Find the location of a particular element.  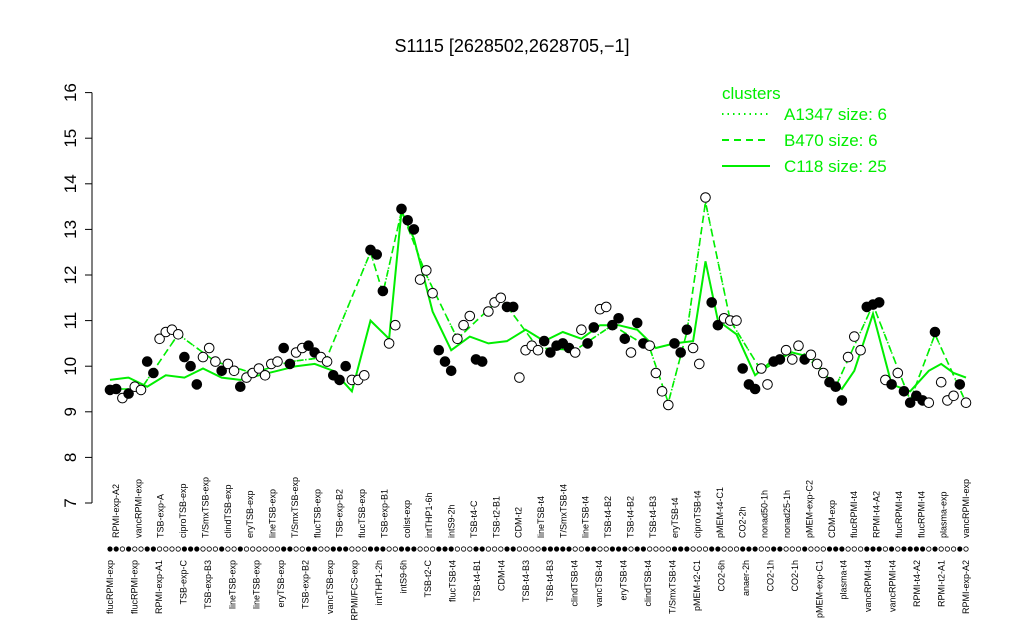

x-tick-label: TSB-exp-B2 is located at coordinates (340, 513).